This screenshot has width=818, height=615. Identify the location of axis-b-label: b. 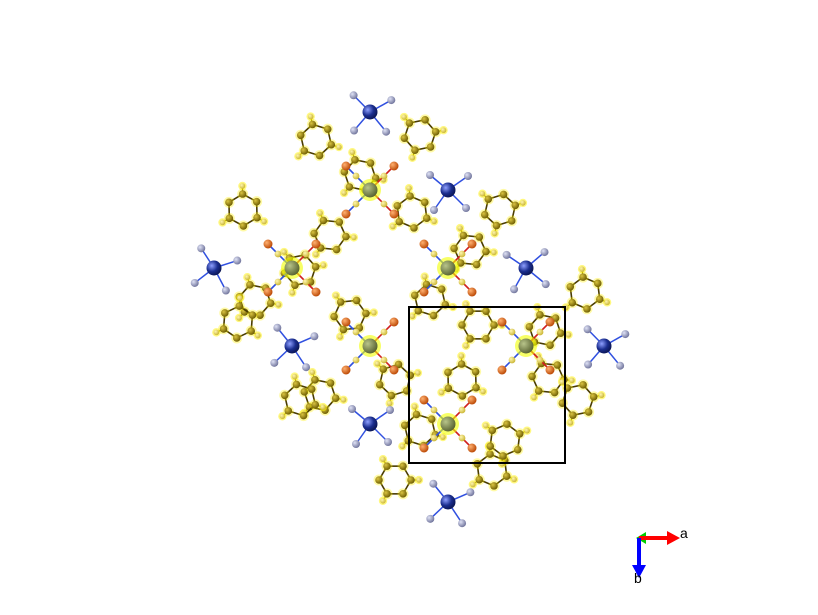
(638, 578).